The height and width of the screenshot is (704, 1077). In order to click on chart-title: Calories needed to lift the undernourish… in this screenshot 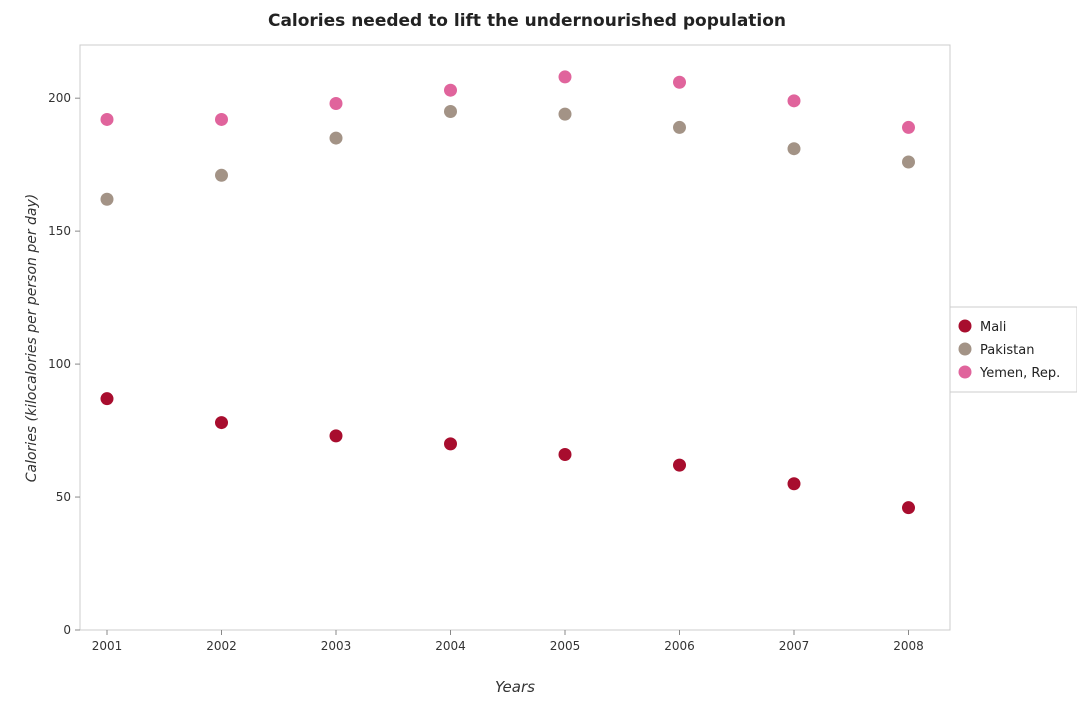, I will do `click(527, 21)`.